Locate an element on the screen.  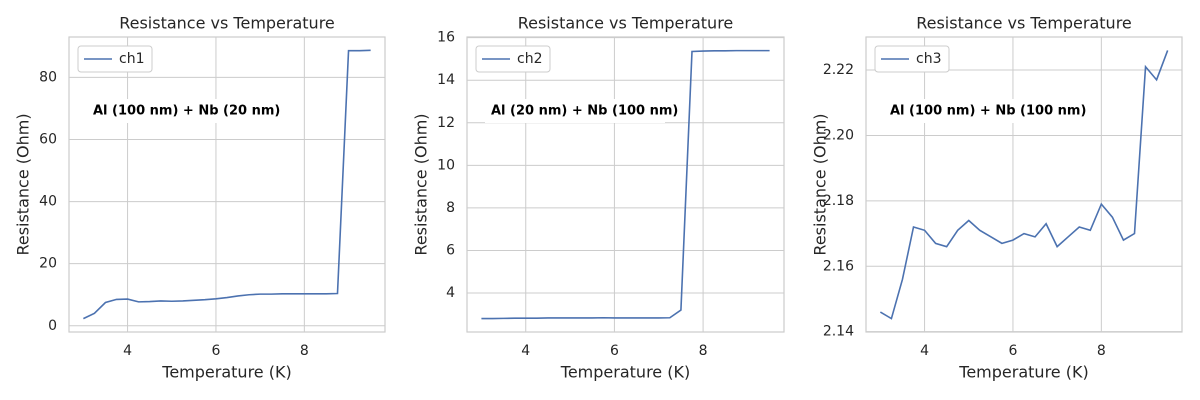
annotation: Al (100 nm) + Nb (100 nm) is located at coordinates (988, 111).